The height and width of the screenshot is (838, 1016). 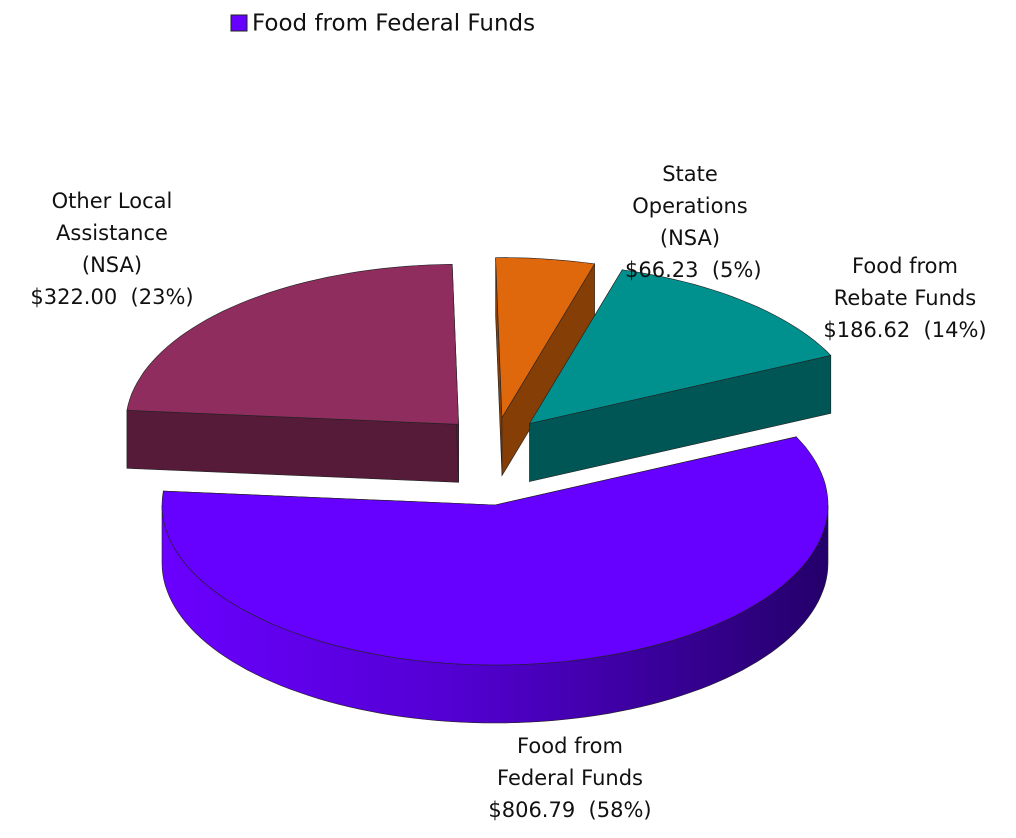 What do you see at coordinates (905, 282) in the screenshot?
I see `slice-name: Food from Rebate Funds` at bounding box center [905, 282].